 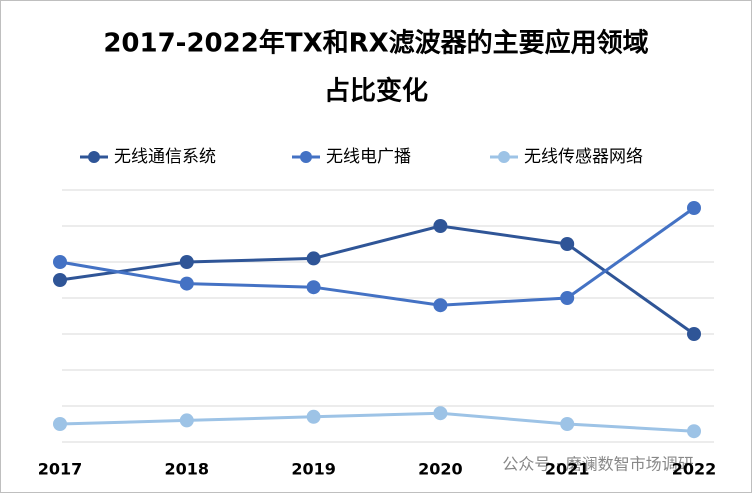 I want to click on series-line, so click(x=377, y=422).